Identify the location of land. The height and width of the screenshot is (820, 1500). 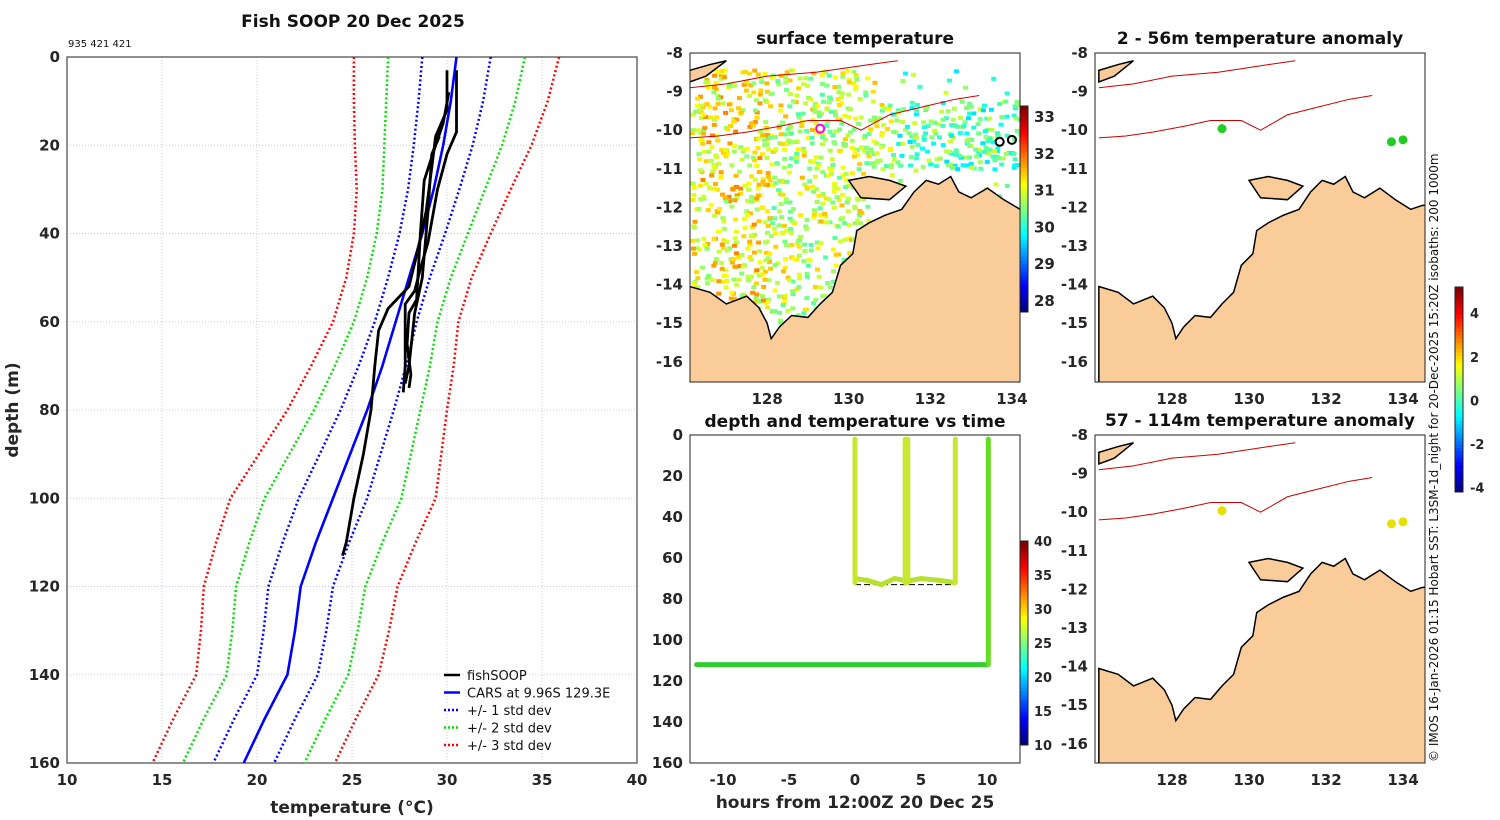
(1261, 278).